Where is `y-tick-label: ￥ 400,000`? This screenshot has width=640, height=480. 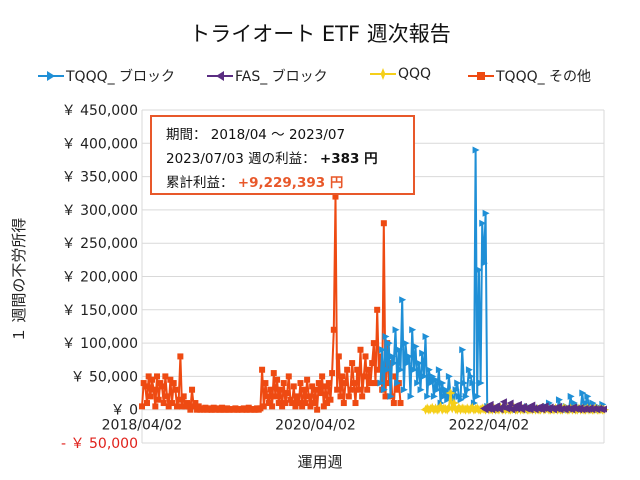
y-tick-label: ￥ 400,000 is located at coordinates (100, 144).